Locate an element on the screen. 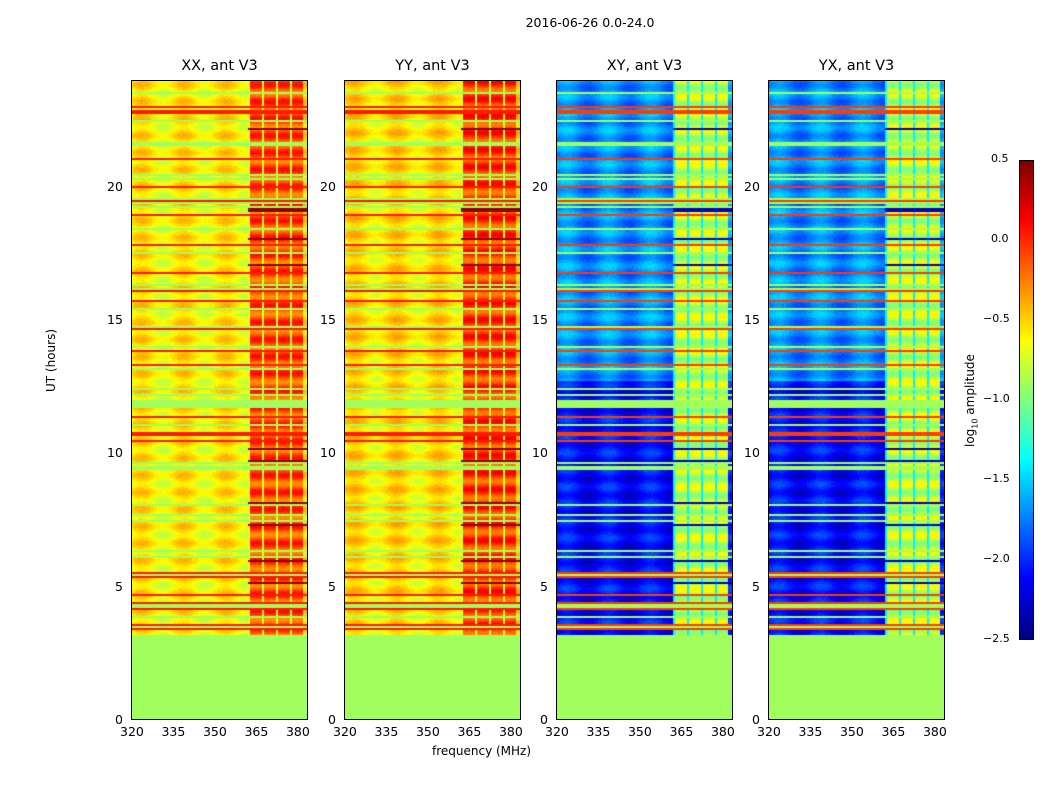 This screenshot has width=1050, height=800. panel-1: XX, ant V3 is located at coordinates (219, 389).